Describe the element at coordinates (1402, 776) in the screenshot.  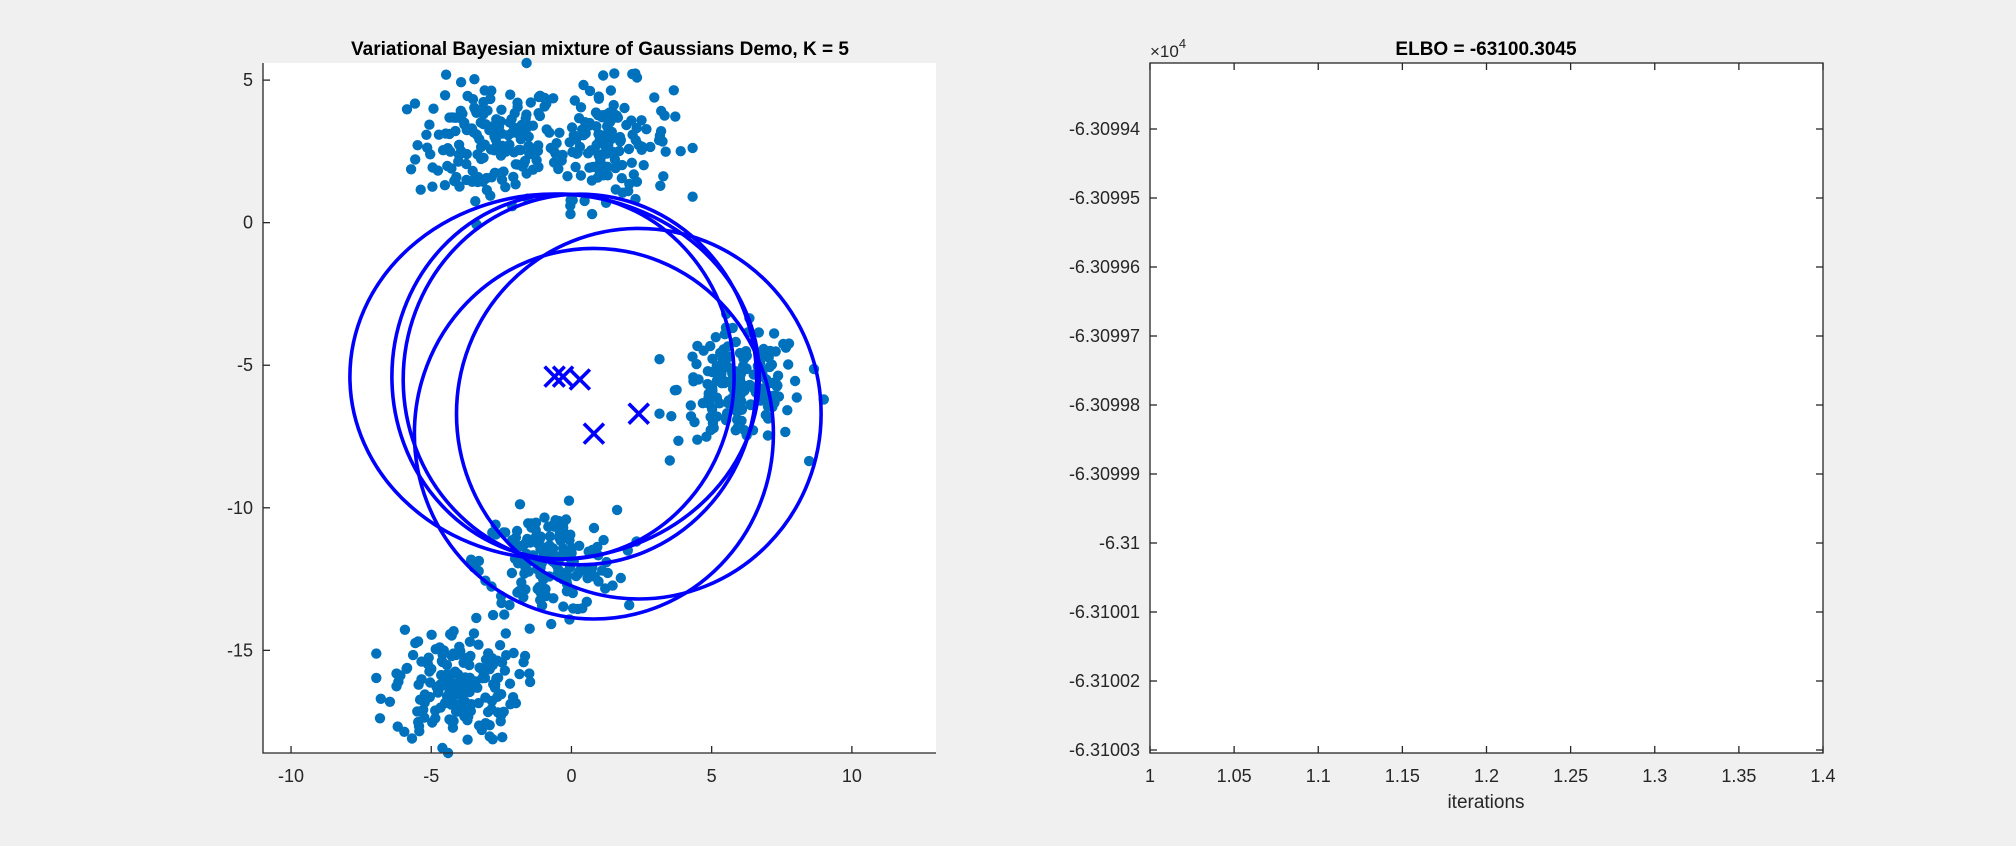
I see `x-tick-label: 1.15` at that location.